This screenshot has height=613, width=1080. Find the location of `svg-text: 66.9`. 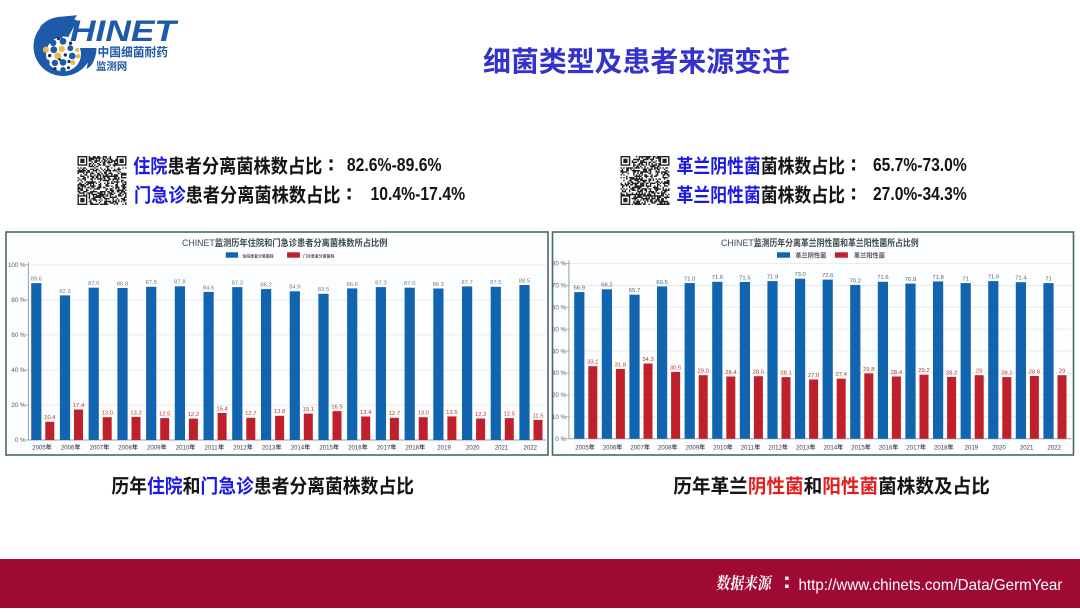

svg-text: 66.9 is located at coordinates (579, 289).